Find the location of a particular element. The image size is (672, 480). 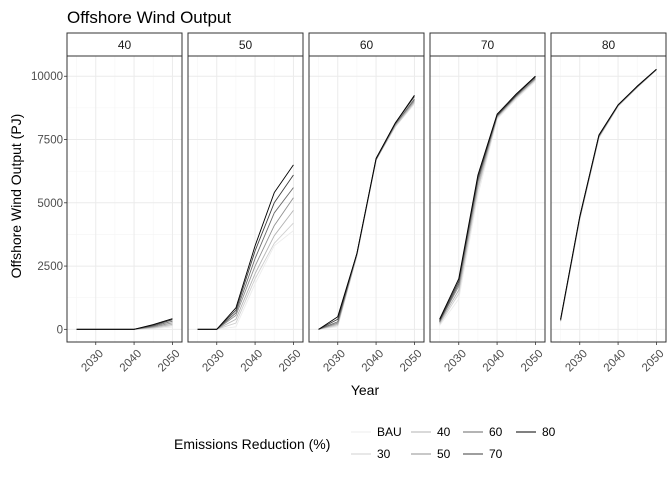

y-axis-title: Offshore Wind Output (PJ) is located at coordinates (16, 196).